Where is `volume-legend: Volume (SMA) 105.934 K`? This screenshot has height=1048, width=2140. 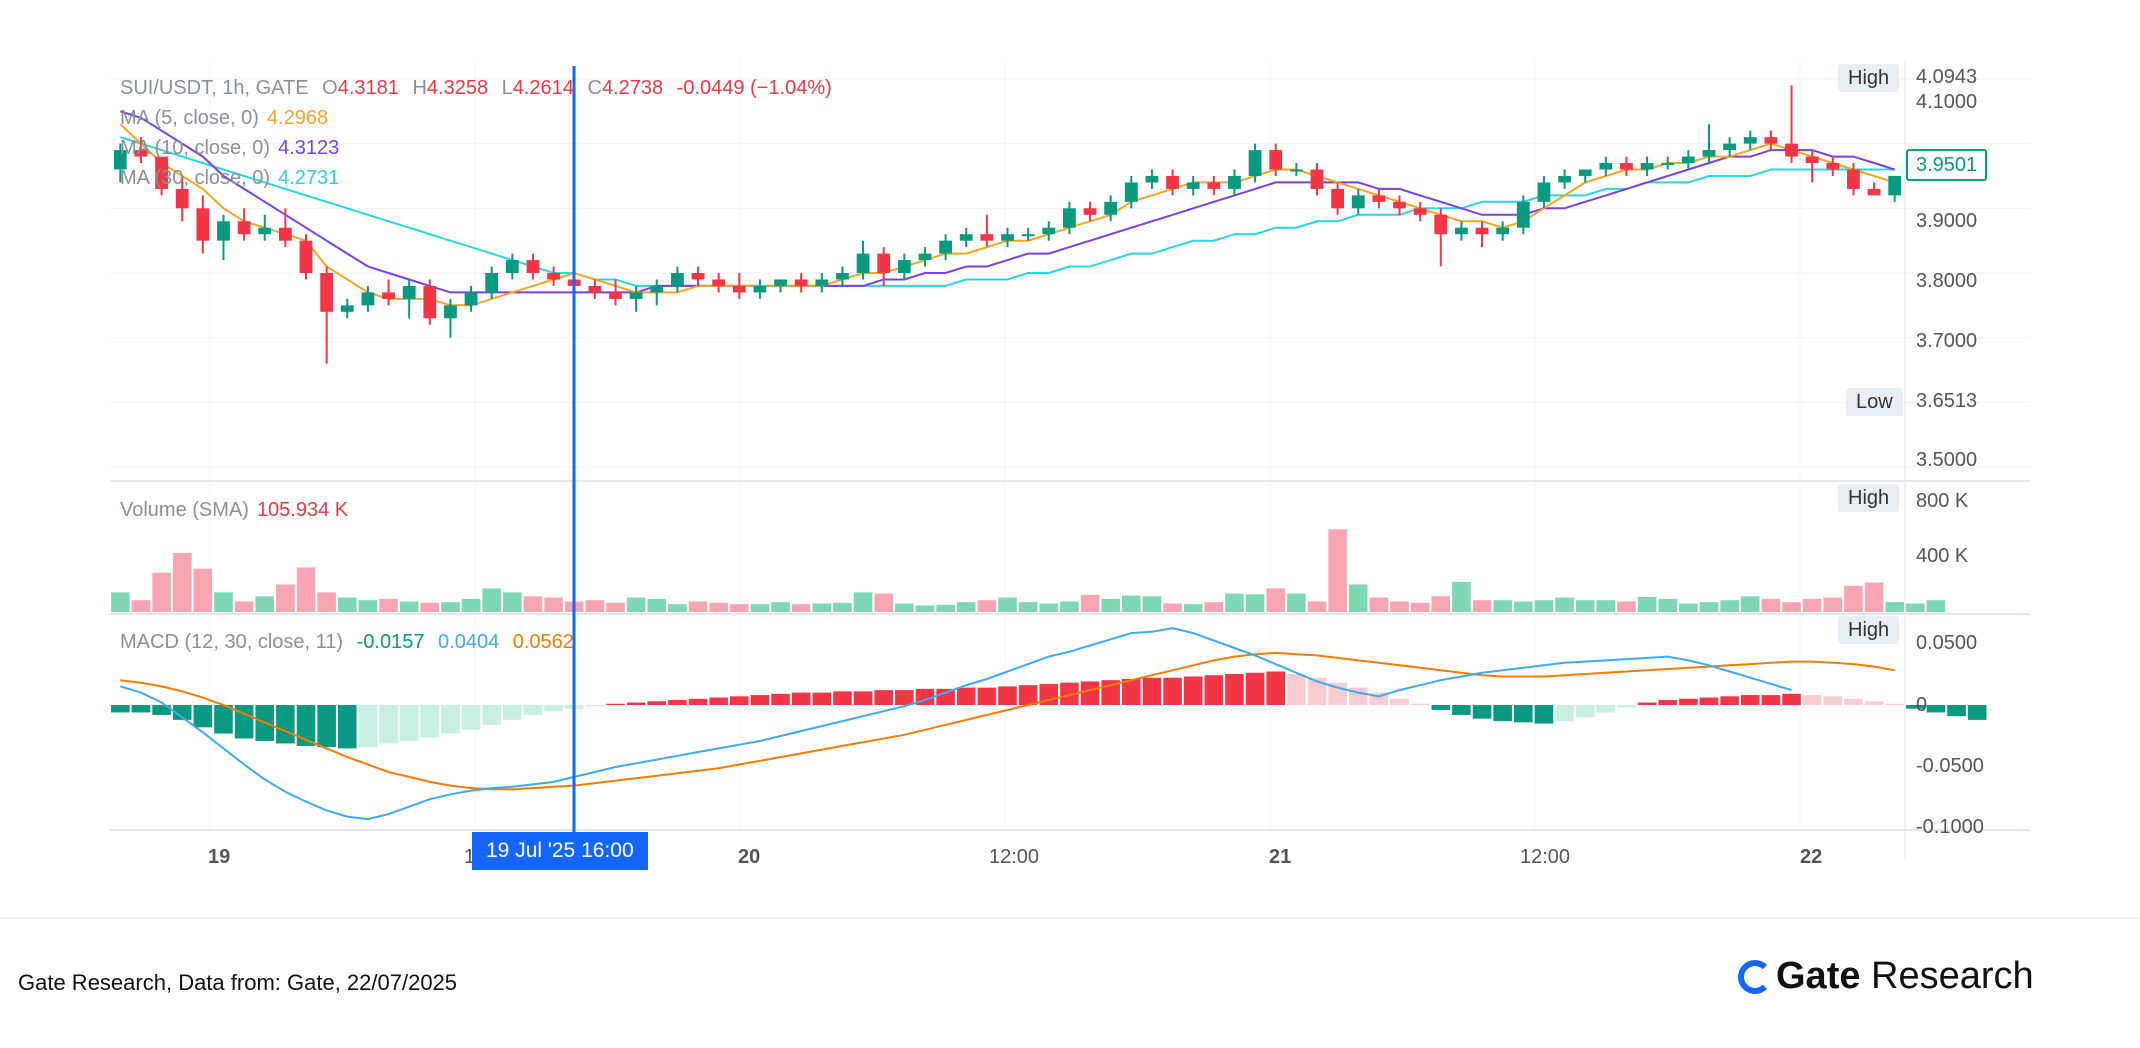
volume-legend: Volume (SMA) 105.934 K is located at coordinates (234, 510).